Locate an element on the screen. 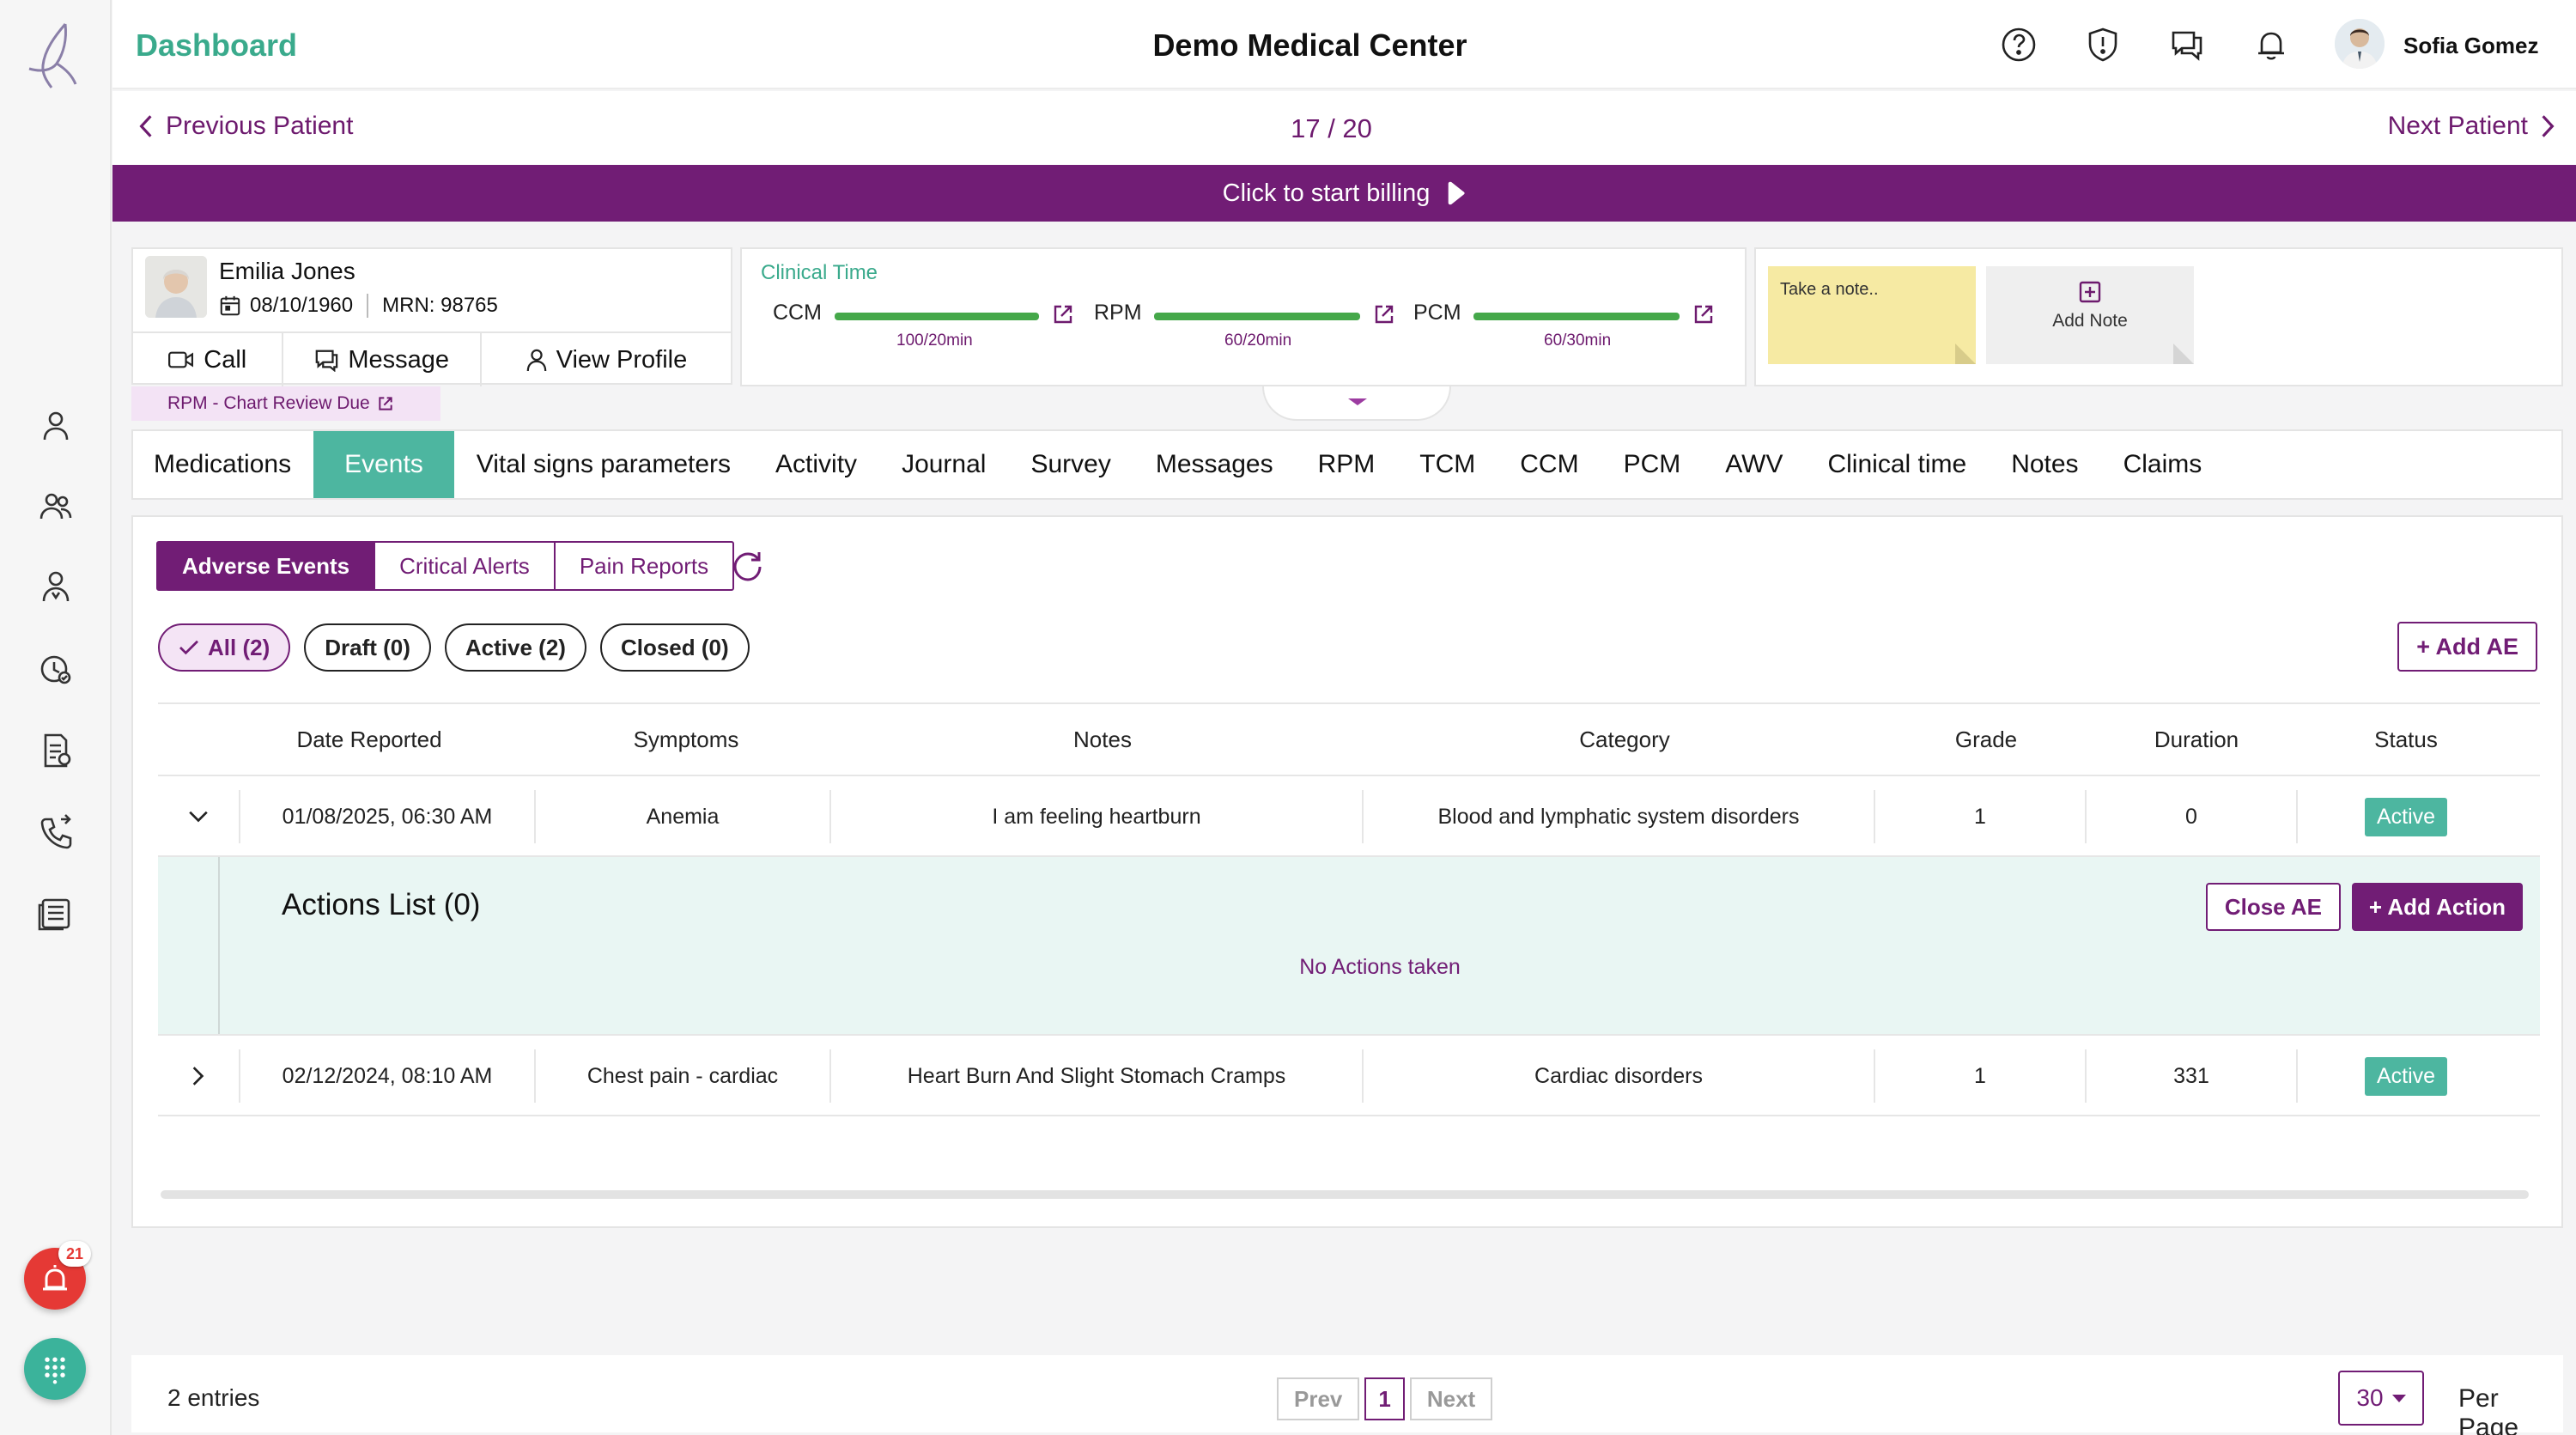  header-grade: Grade is located at coordinates (1986, 739).